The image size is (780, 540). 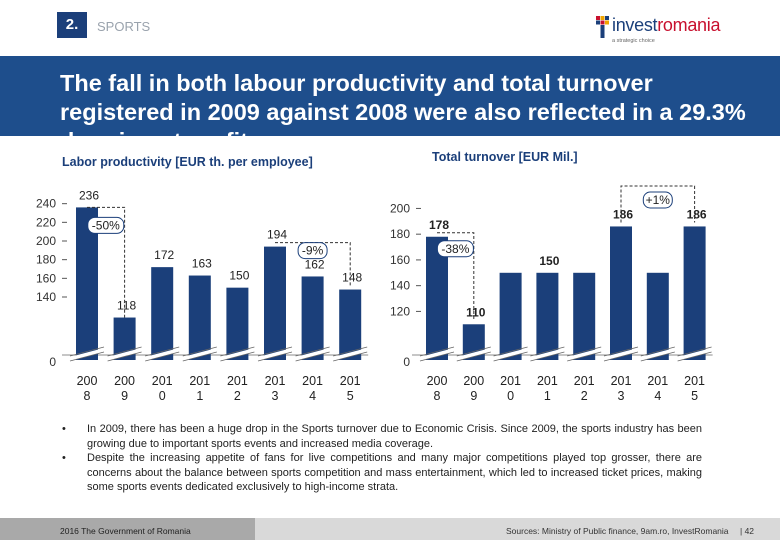 What do you see at coordinates (623, 214) in the screenshot?
I see `turnover-value-label: 186` at bounding box center [623, 214].